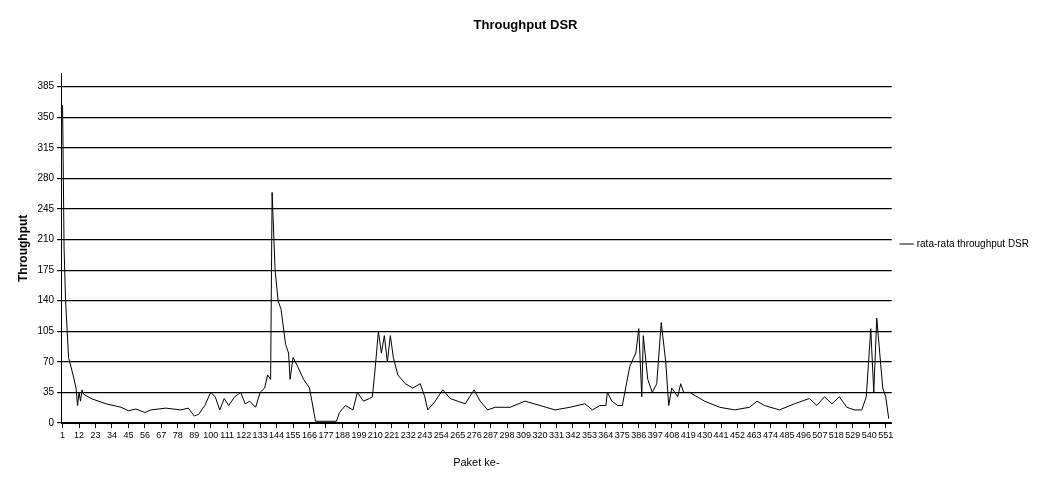 The height and width of the screenshot is (502, 1051). Describe the element at coordinates (46, 300) in the screenshot. I see `y-tick-label: 140` at that location.